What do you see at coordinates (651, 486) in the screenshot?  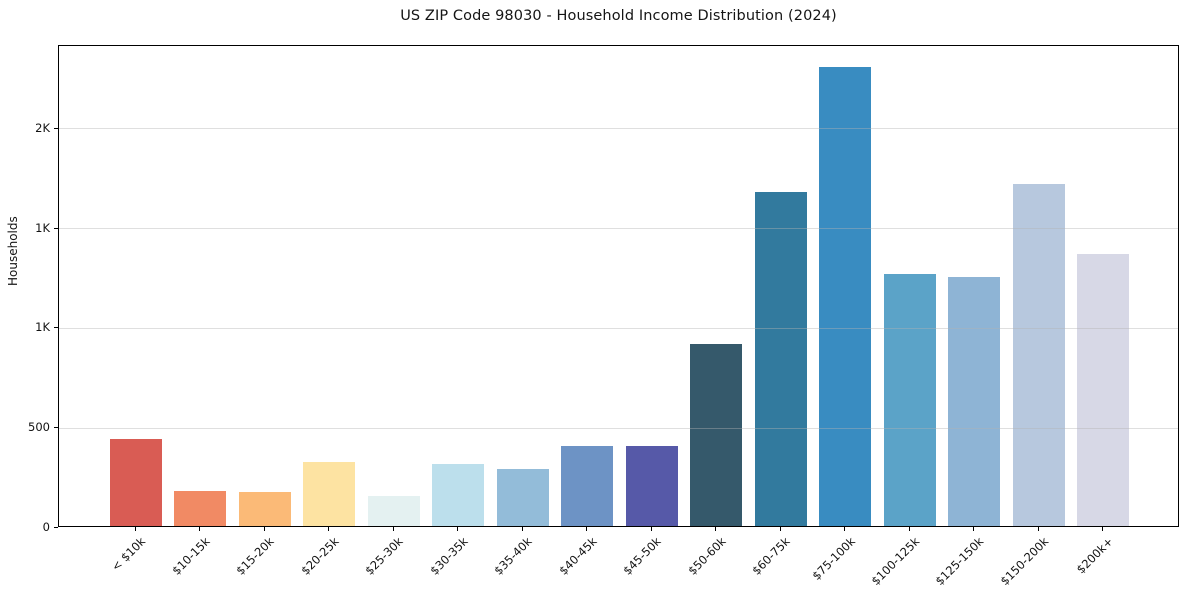 I see `bar-45-50k` at bounding box center [651, 486].